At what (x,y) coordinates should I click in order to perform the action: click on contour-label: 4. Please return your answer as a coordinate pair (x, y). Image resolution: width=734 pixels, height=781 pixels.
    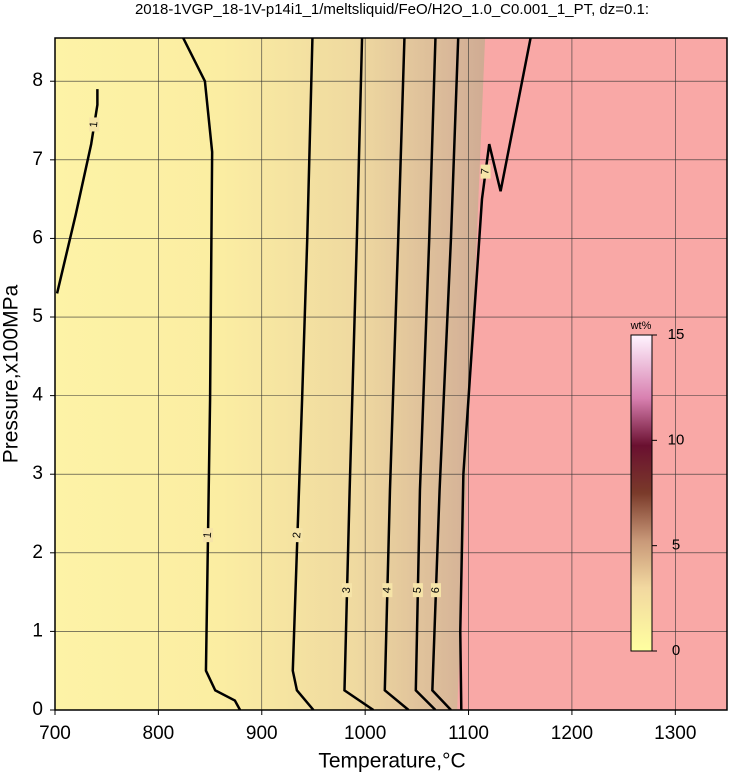
    Looking at the image, I should click on (387, 590).